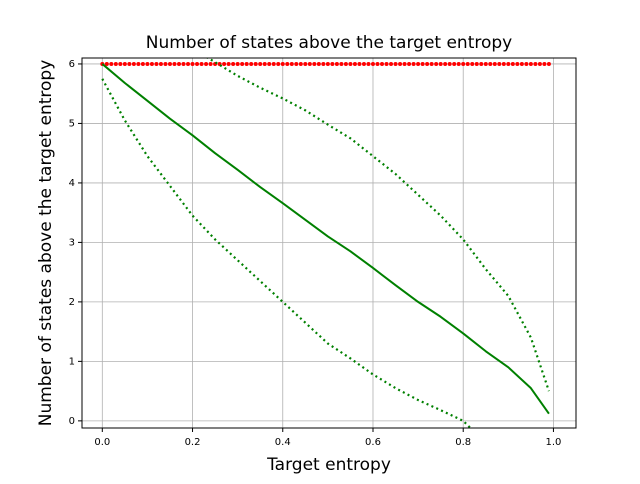 This screenshot has width=640, height=484. I want to click on x-tick-label: 1.0, so click(553, 442).